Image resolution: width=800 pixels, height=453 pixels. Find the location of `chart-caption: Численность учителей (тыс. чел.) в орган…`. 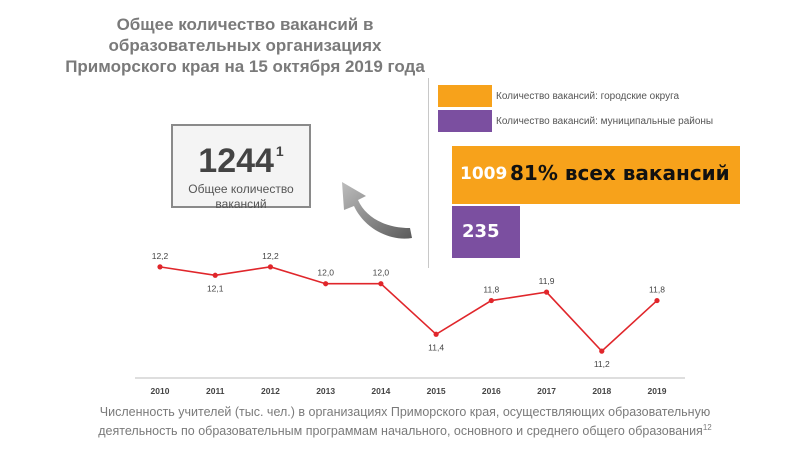

chart-caption: Численность учителей (тыс. чел.) в орган… is located at coordinates (405, 421).